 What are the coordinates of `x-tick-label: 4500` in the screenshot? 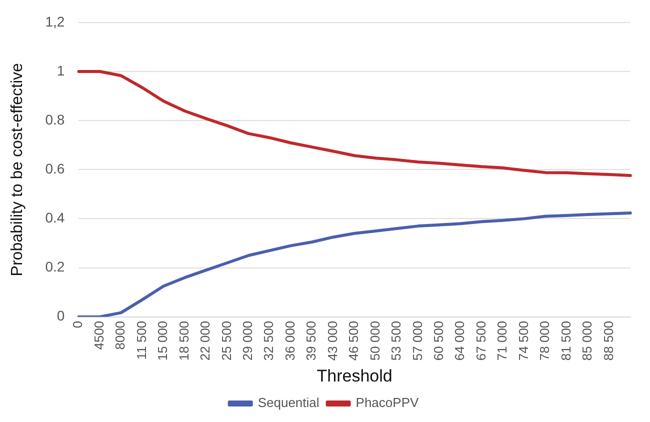 It's located at (98, 335).